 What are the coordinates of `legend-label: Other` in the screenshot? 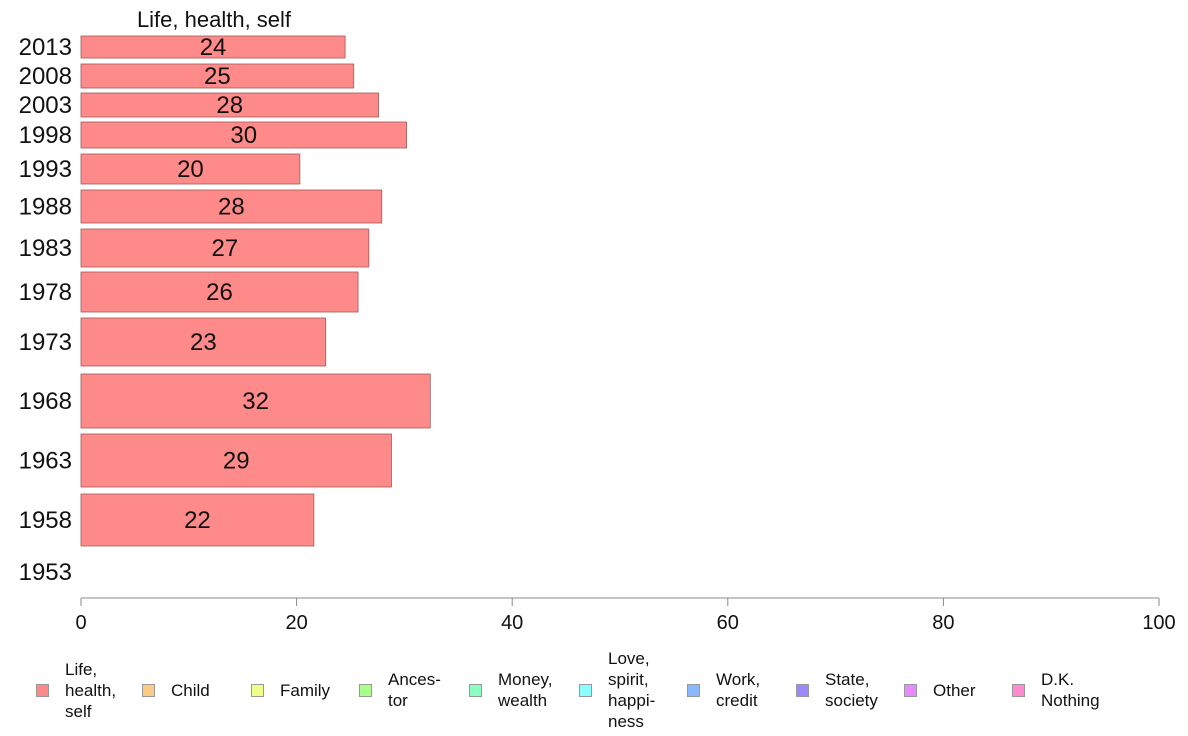 It's located at (954, 690).